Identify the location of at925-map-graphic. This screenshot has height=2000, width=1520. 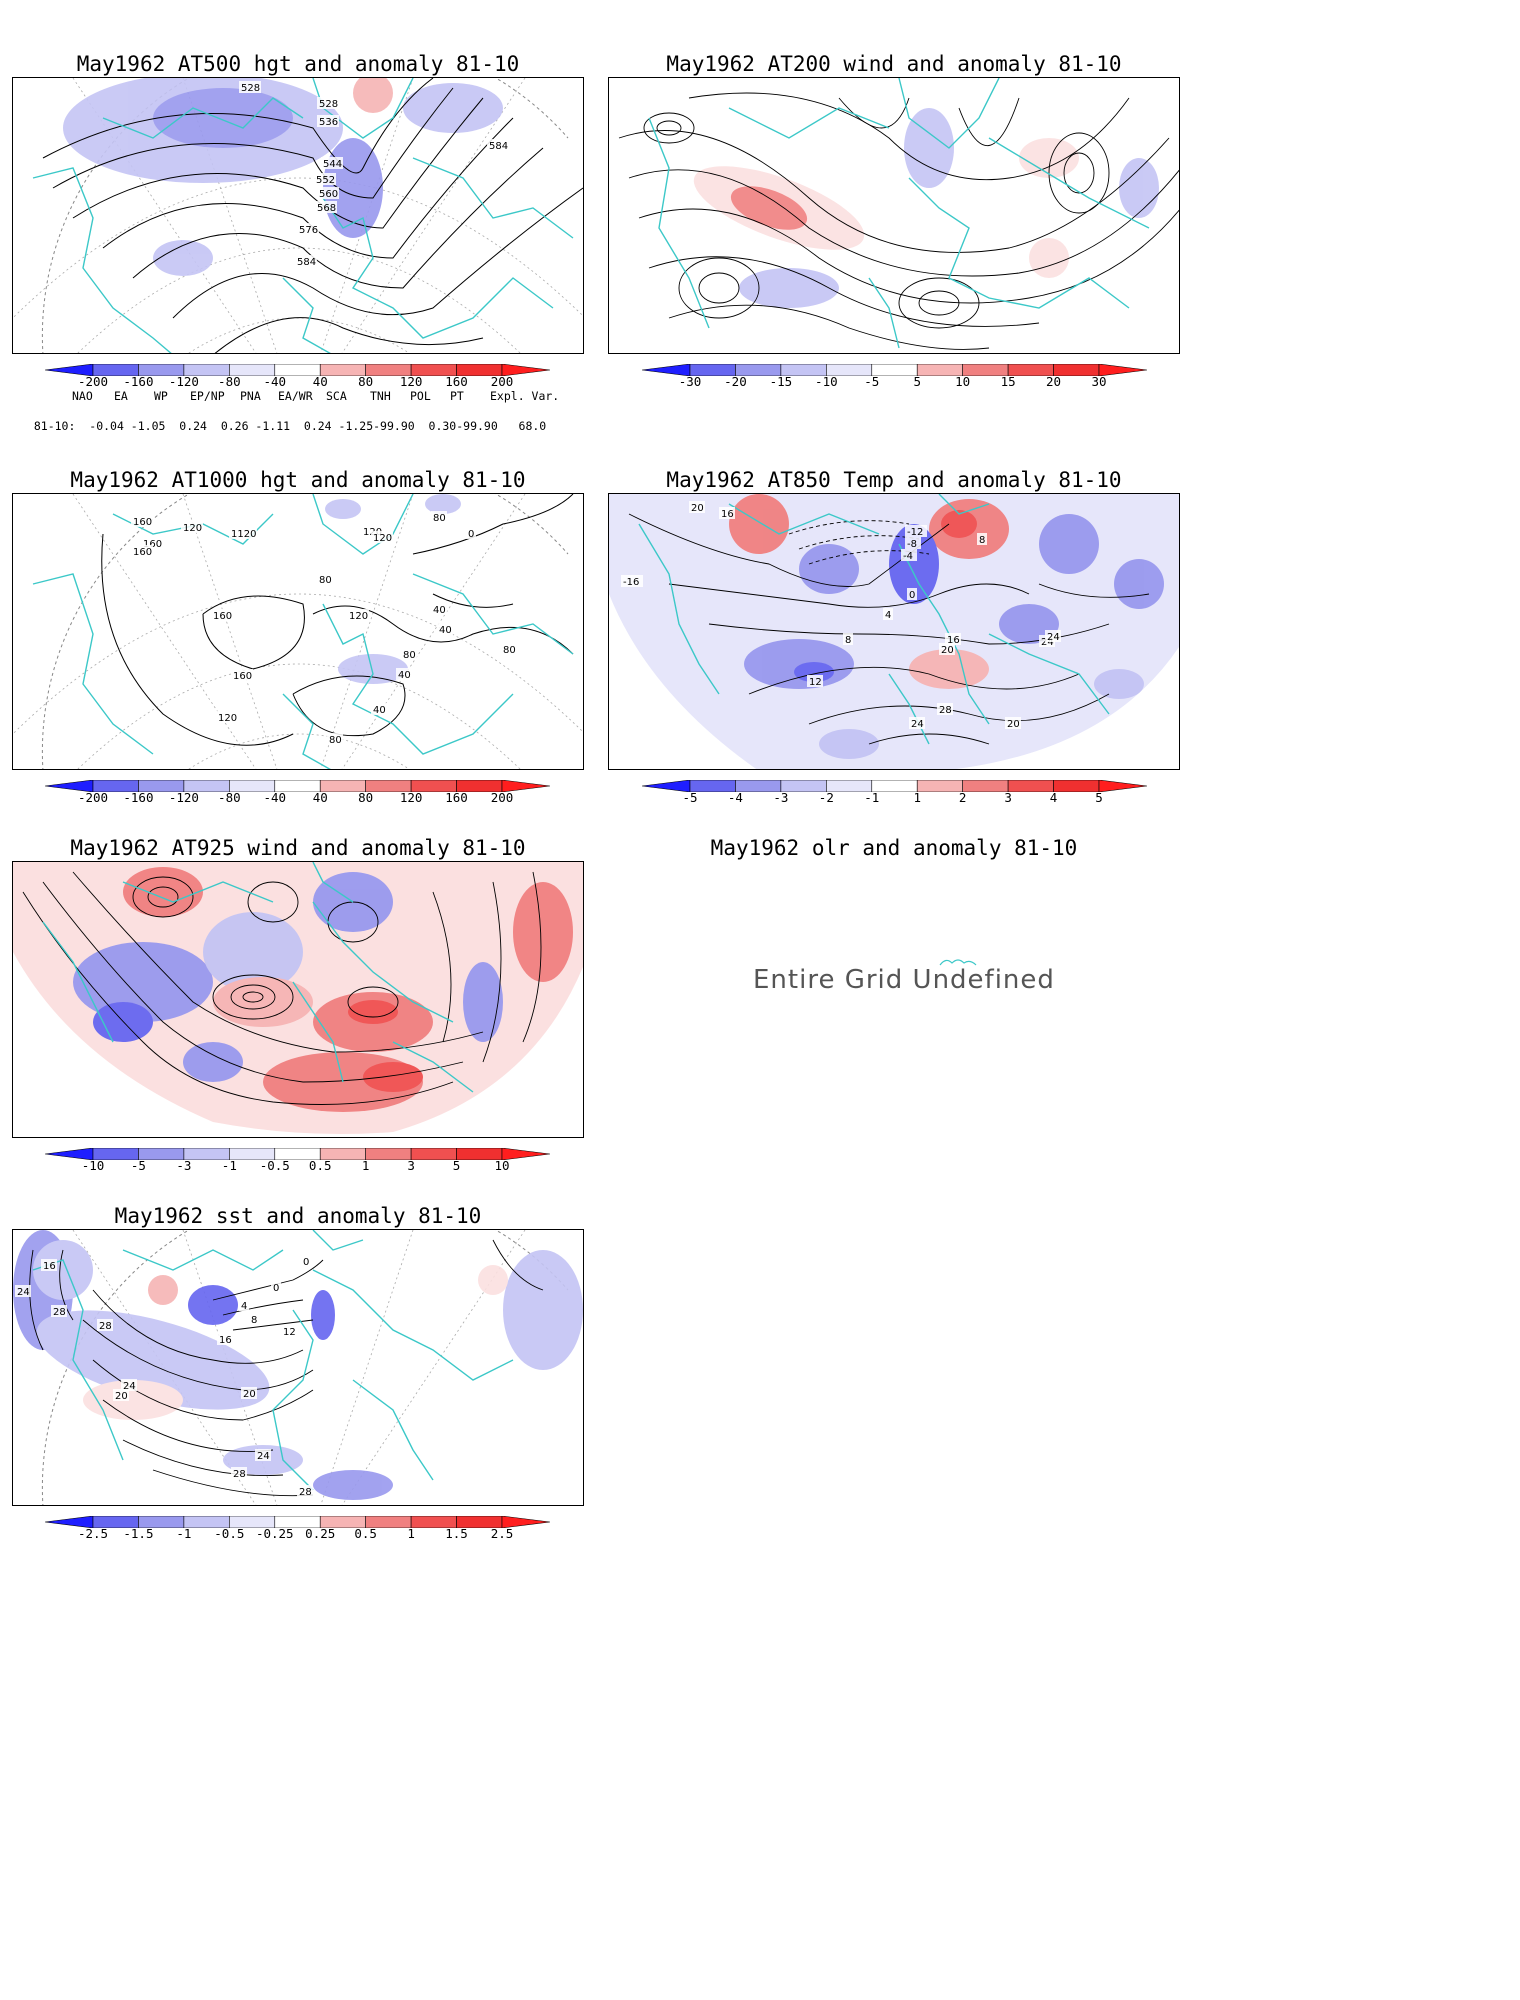
(298, 998).